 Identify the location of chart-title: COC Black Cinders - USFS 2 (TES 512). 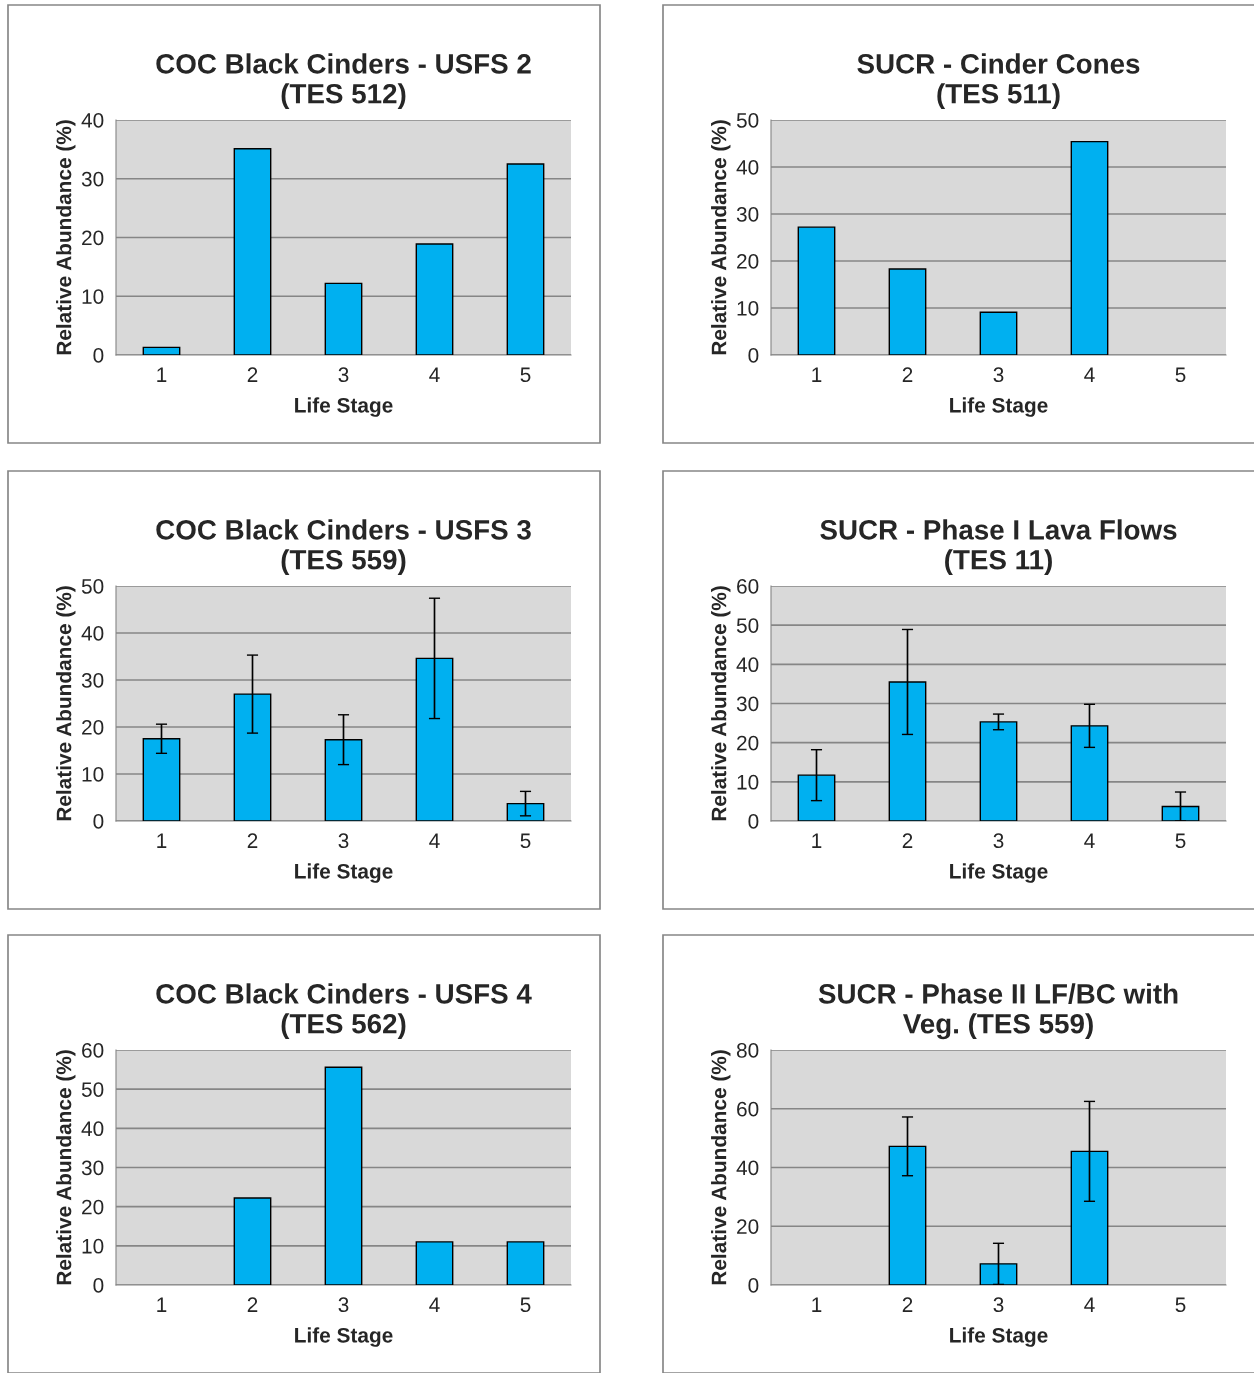
(343, 81).